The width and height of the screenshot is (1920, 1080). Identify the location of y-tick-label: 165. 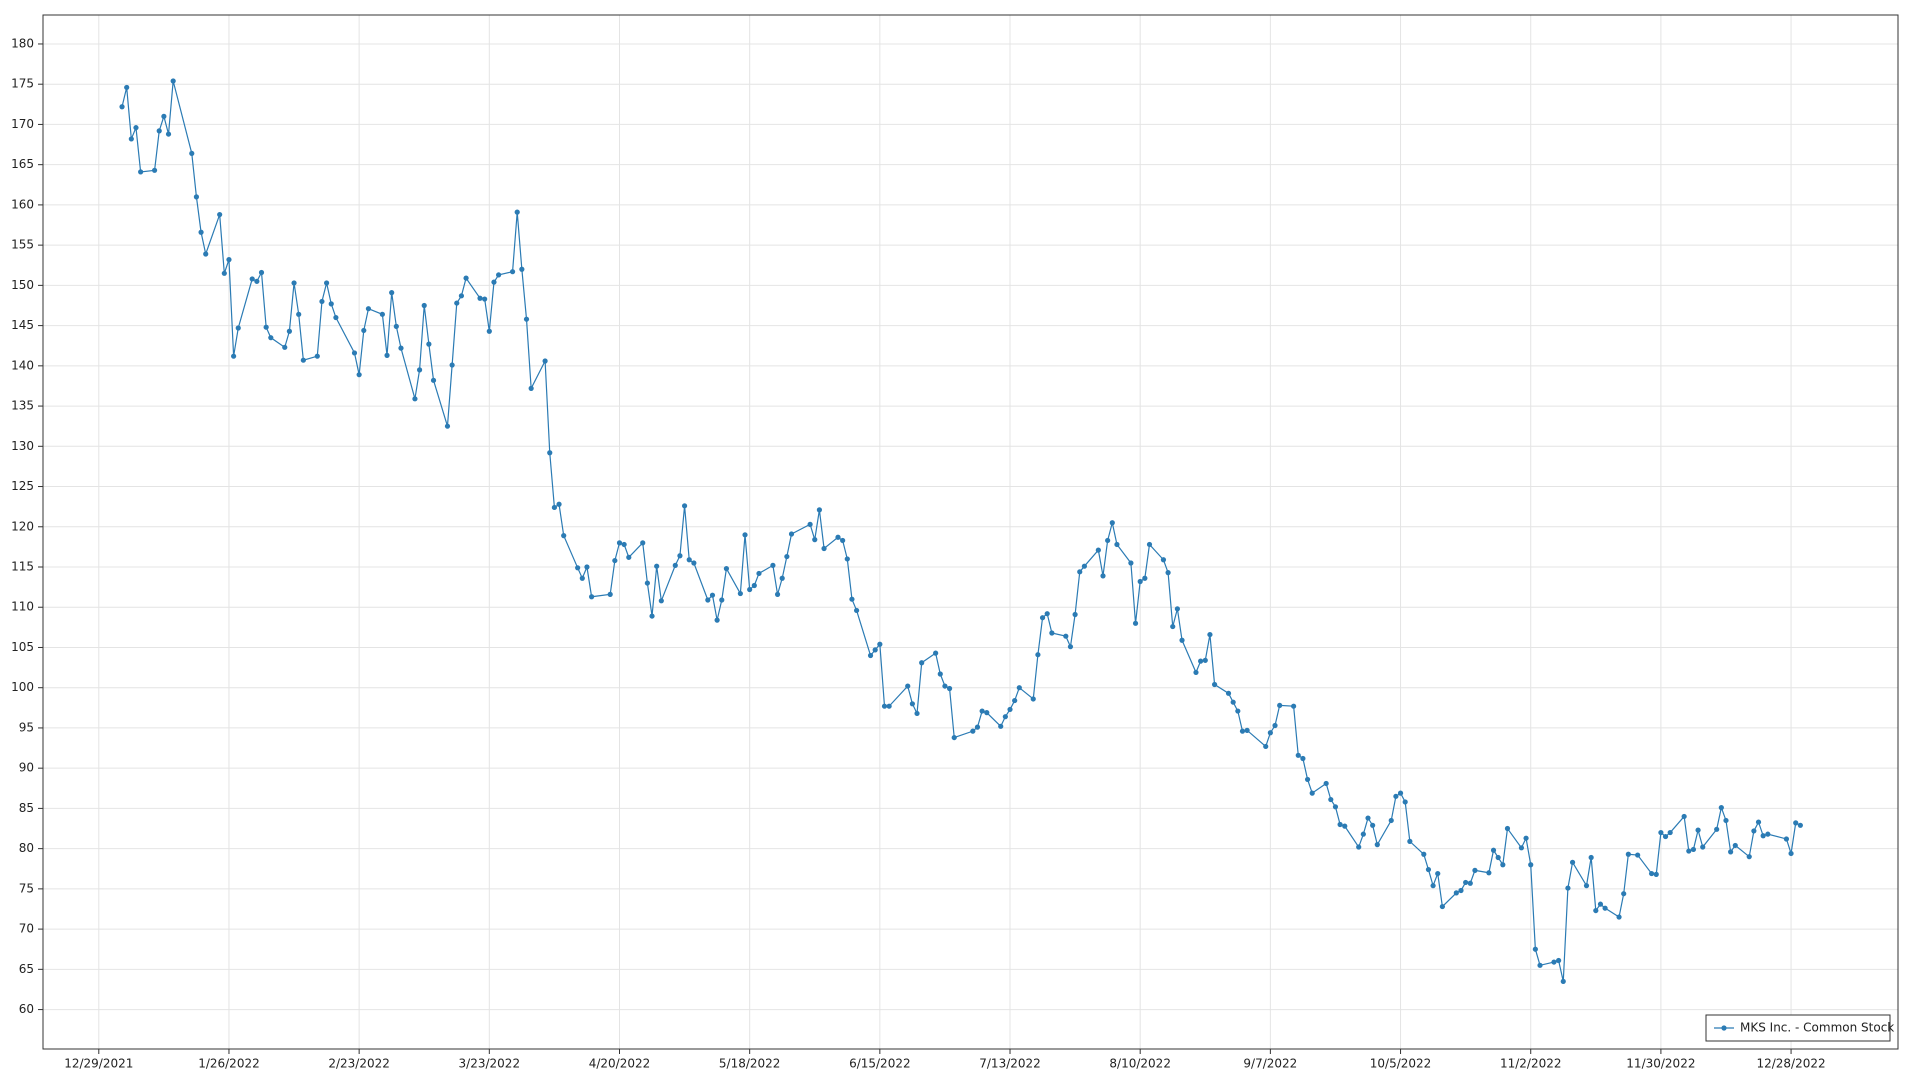
(22, 164).